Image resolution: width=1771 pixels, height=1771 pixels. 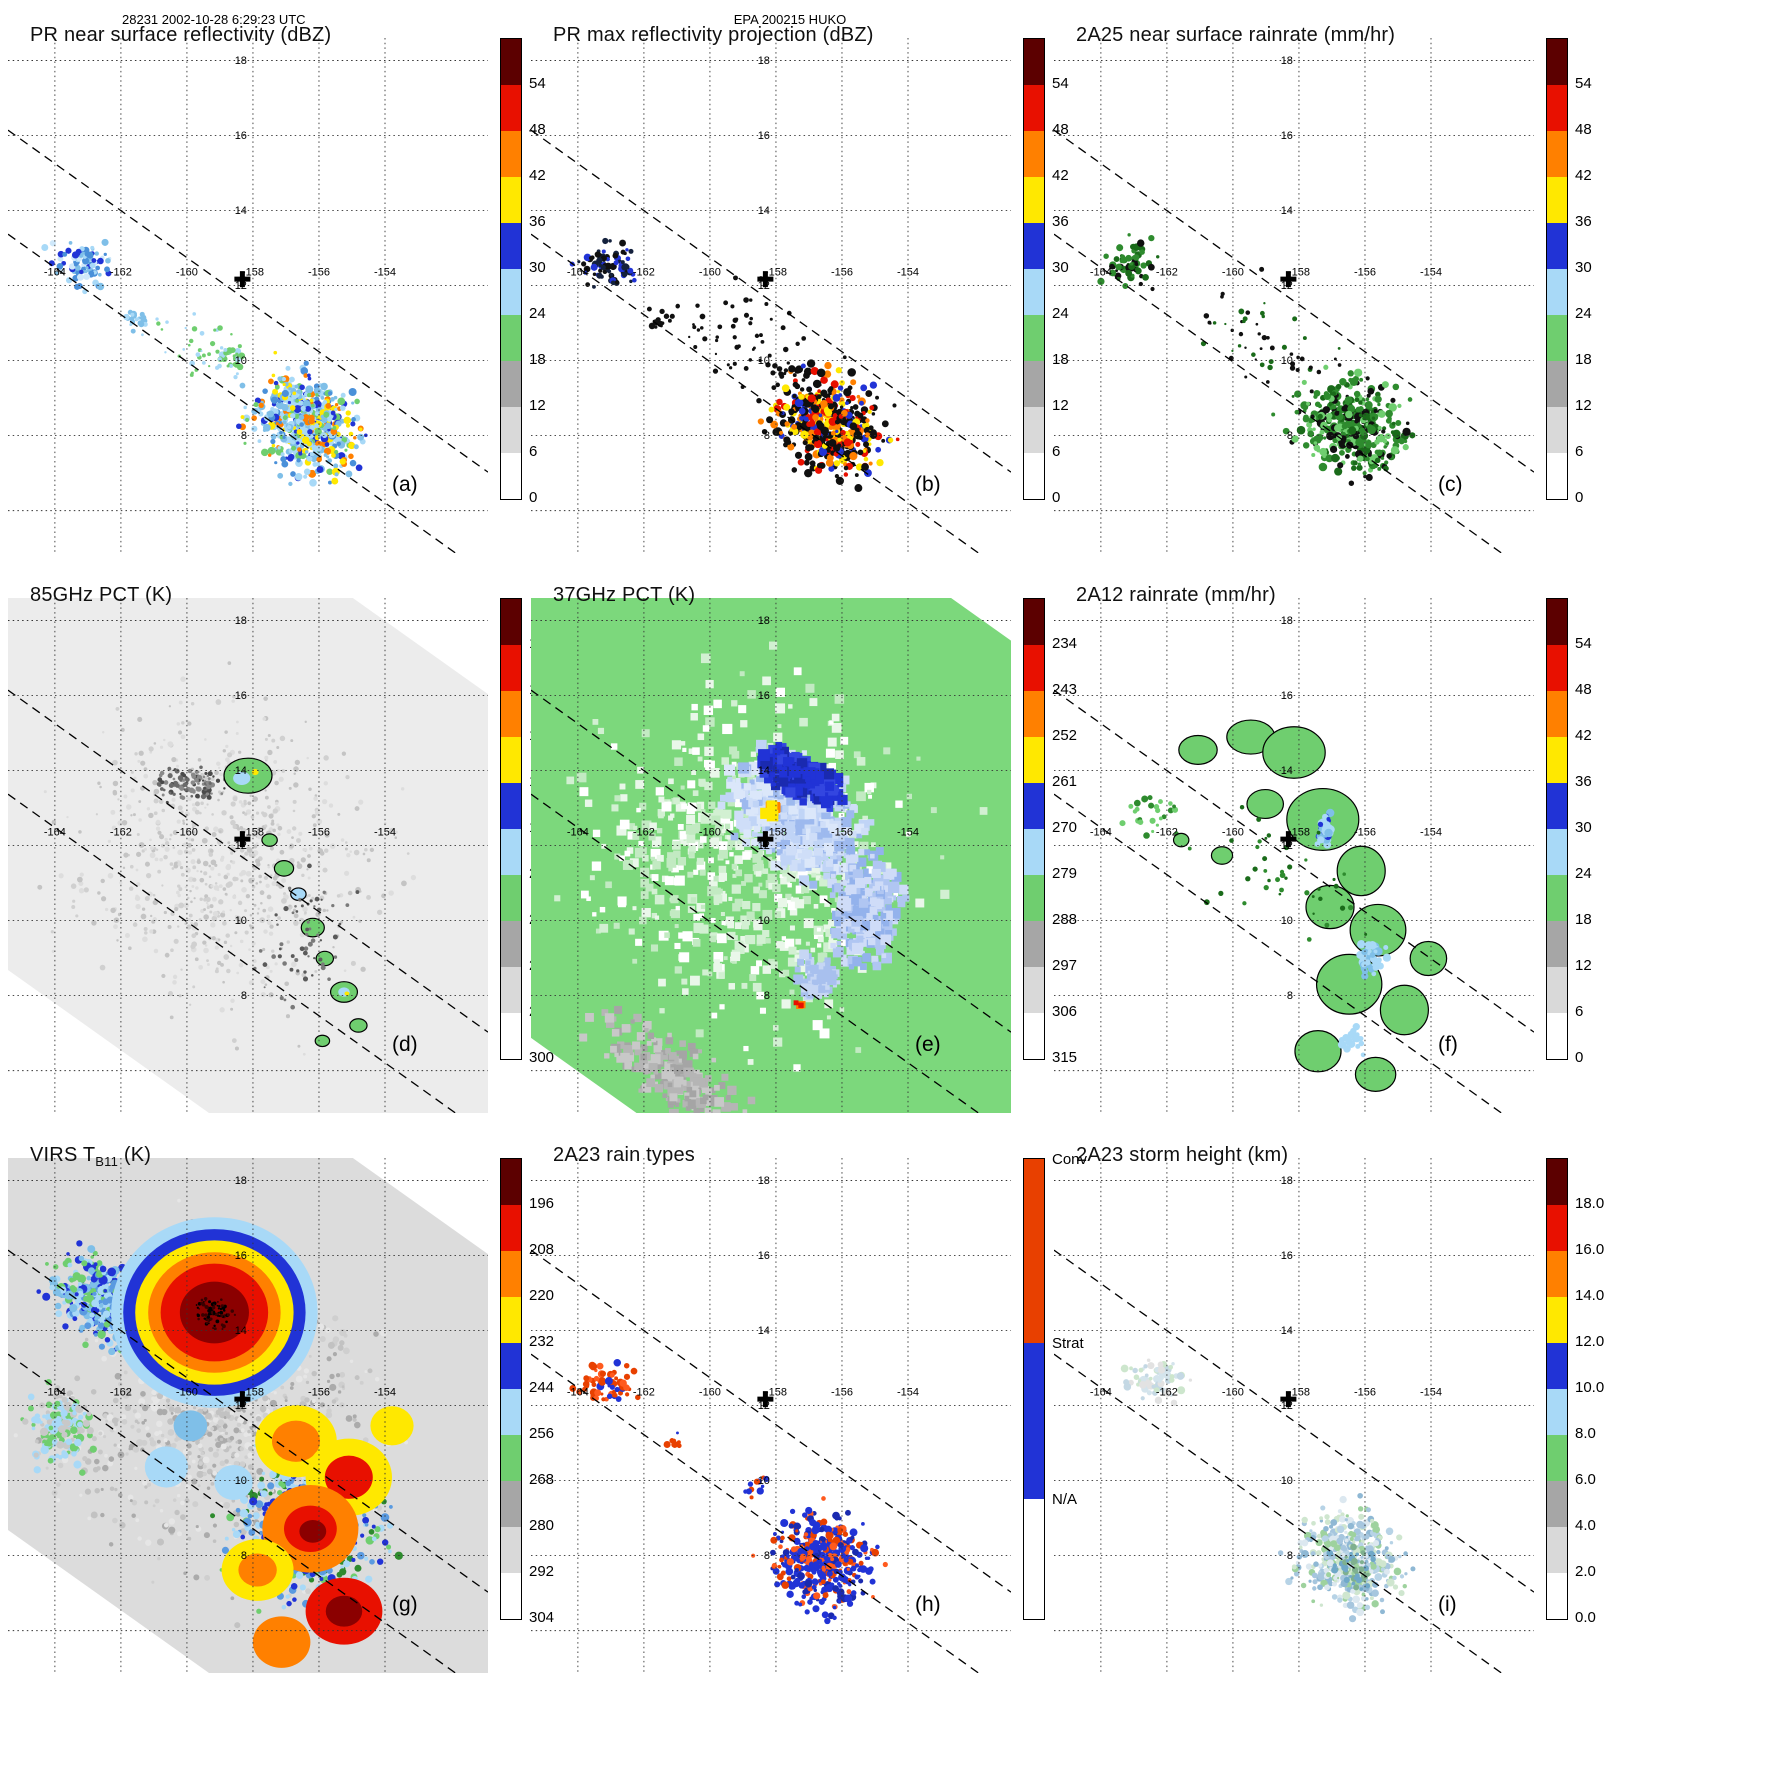 What do you see at coordinates (1065, 919) in the screenshot?
I see `colorbar-tick: 288` at bounding box center [1065, 919].